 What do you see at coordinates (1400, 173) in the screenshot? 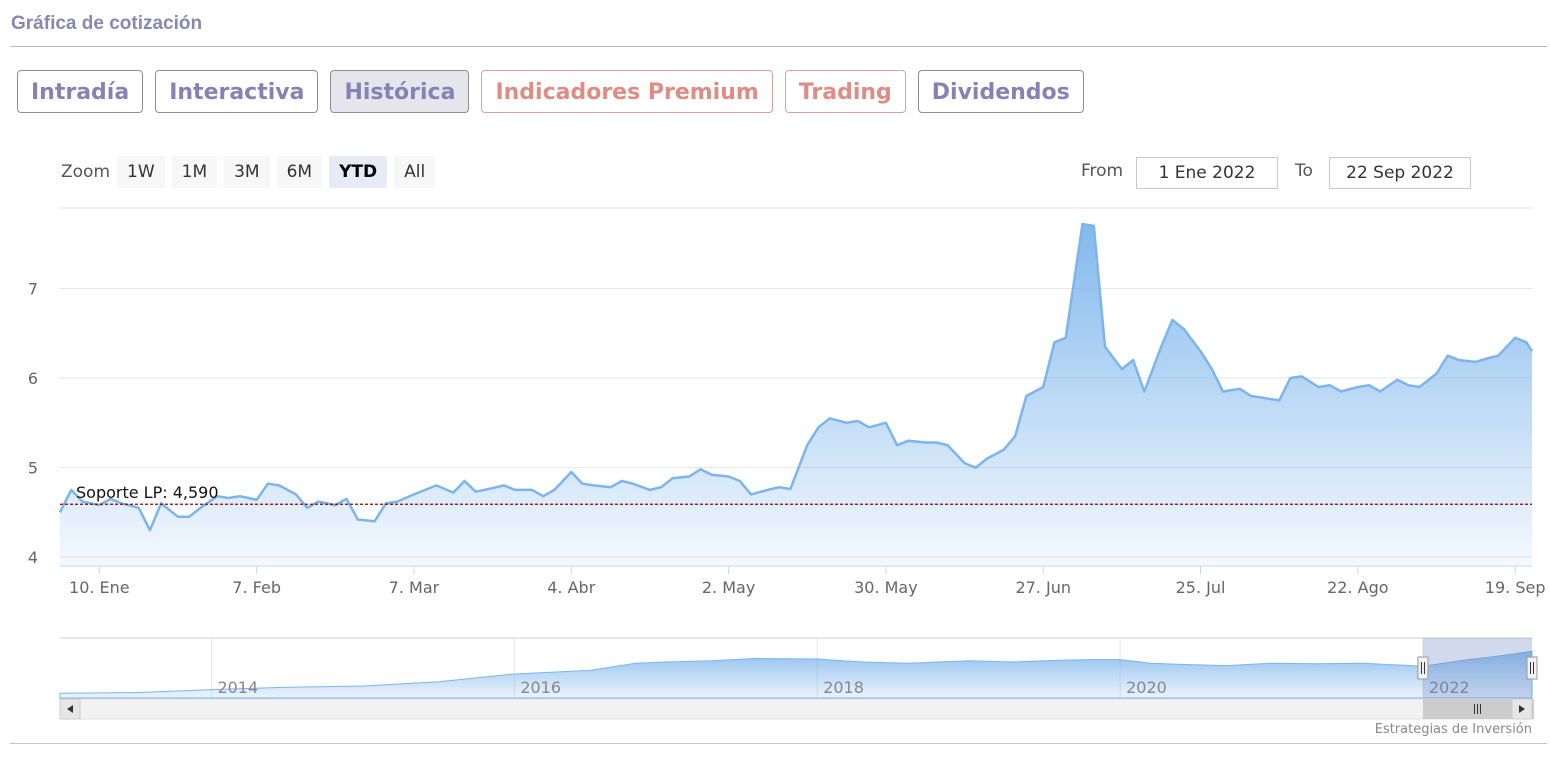
I see `to-date-input: 22 Sep 2022` at bounding box center [1400, 173].